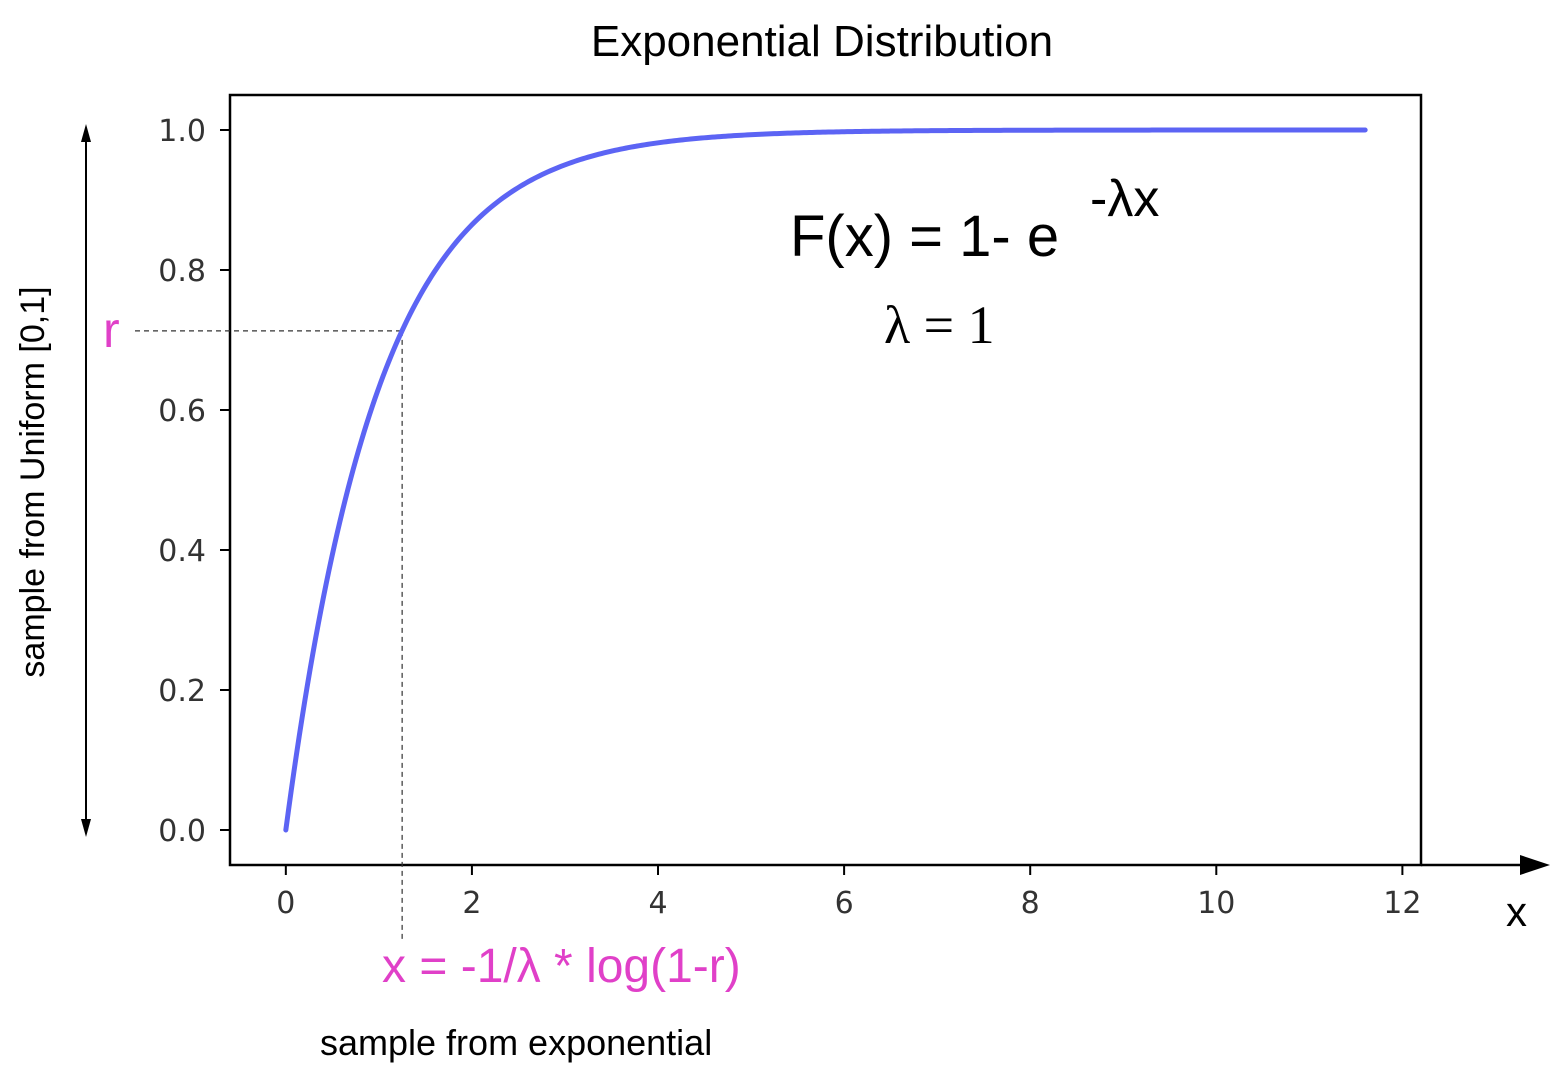 This screenshot has width=1566, height=1070. What do you see at coordinates (1485, 865) in the screenshot?
I see `x-direction-arrow` at bounding box center [1485, 865].